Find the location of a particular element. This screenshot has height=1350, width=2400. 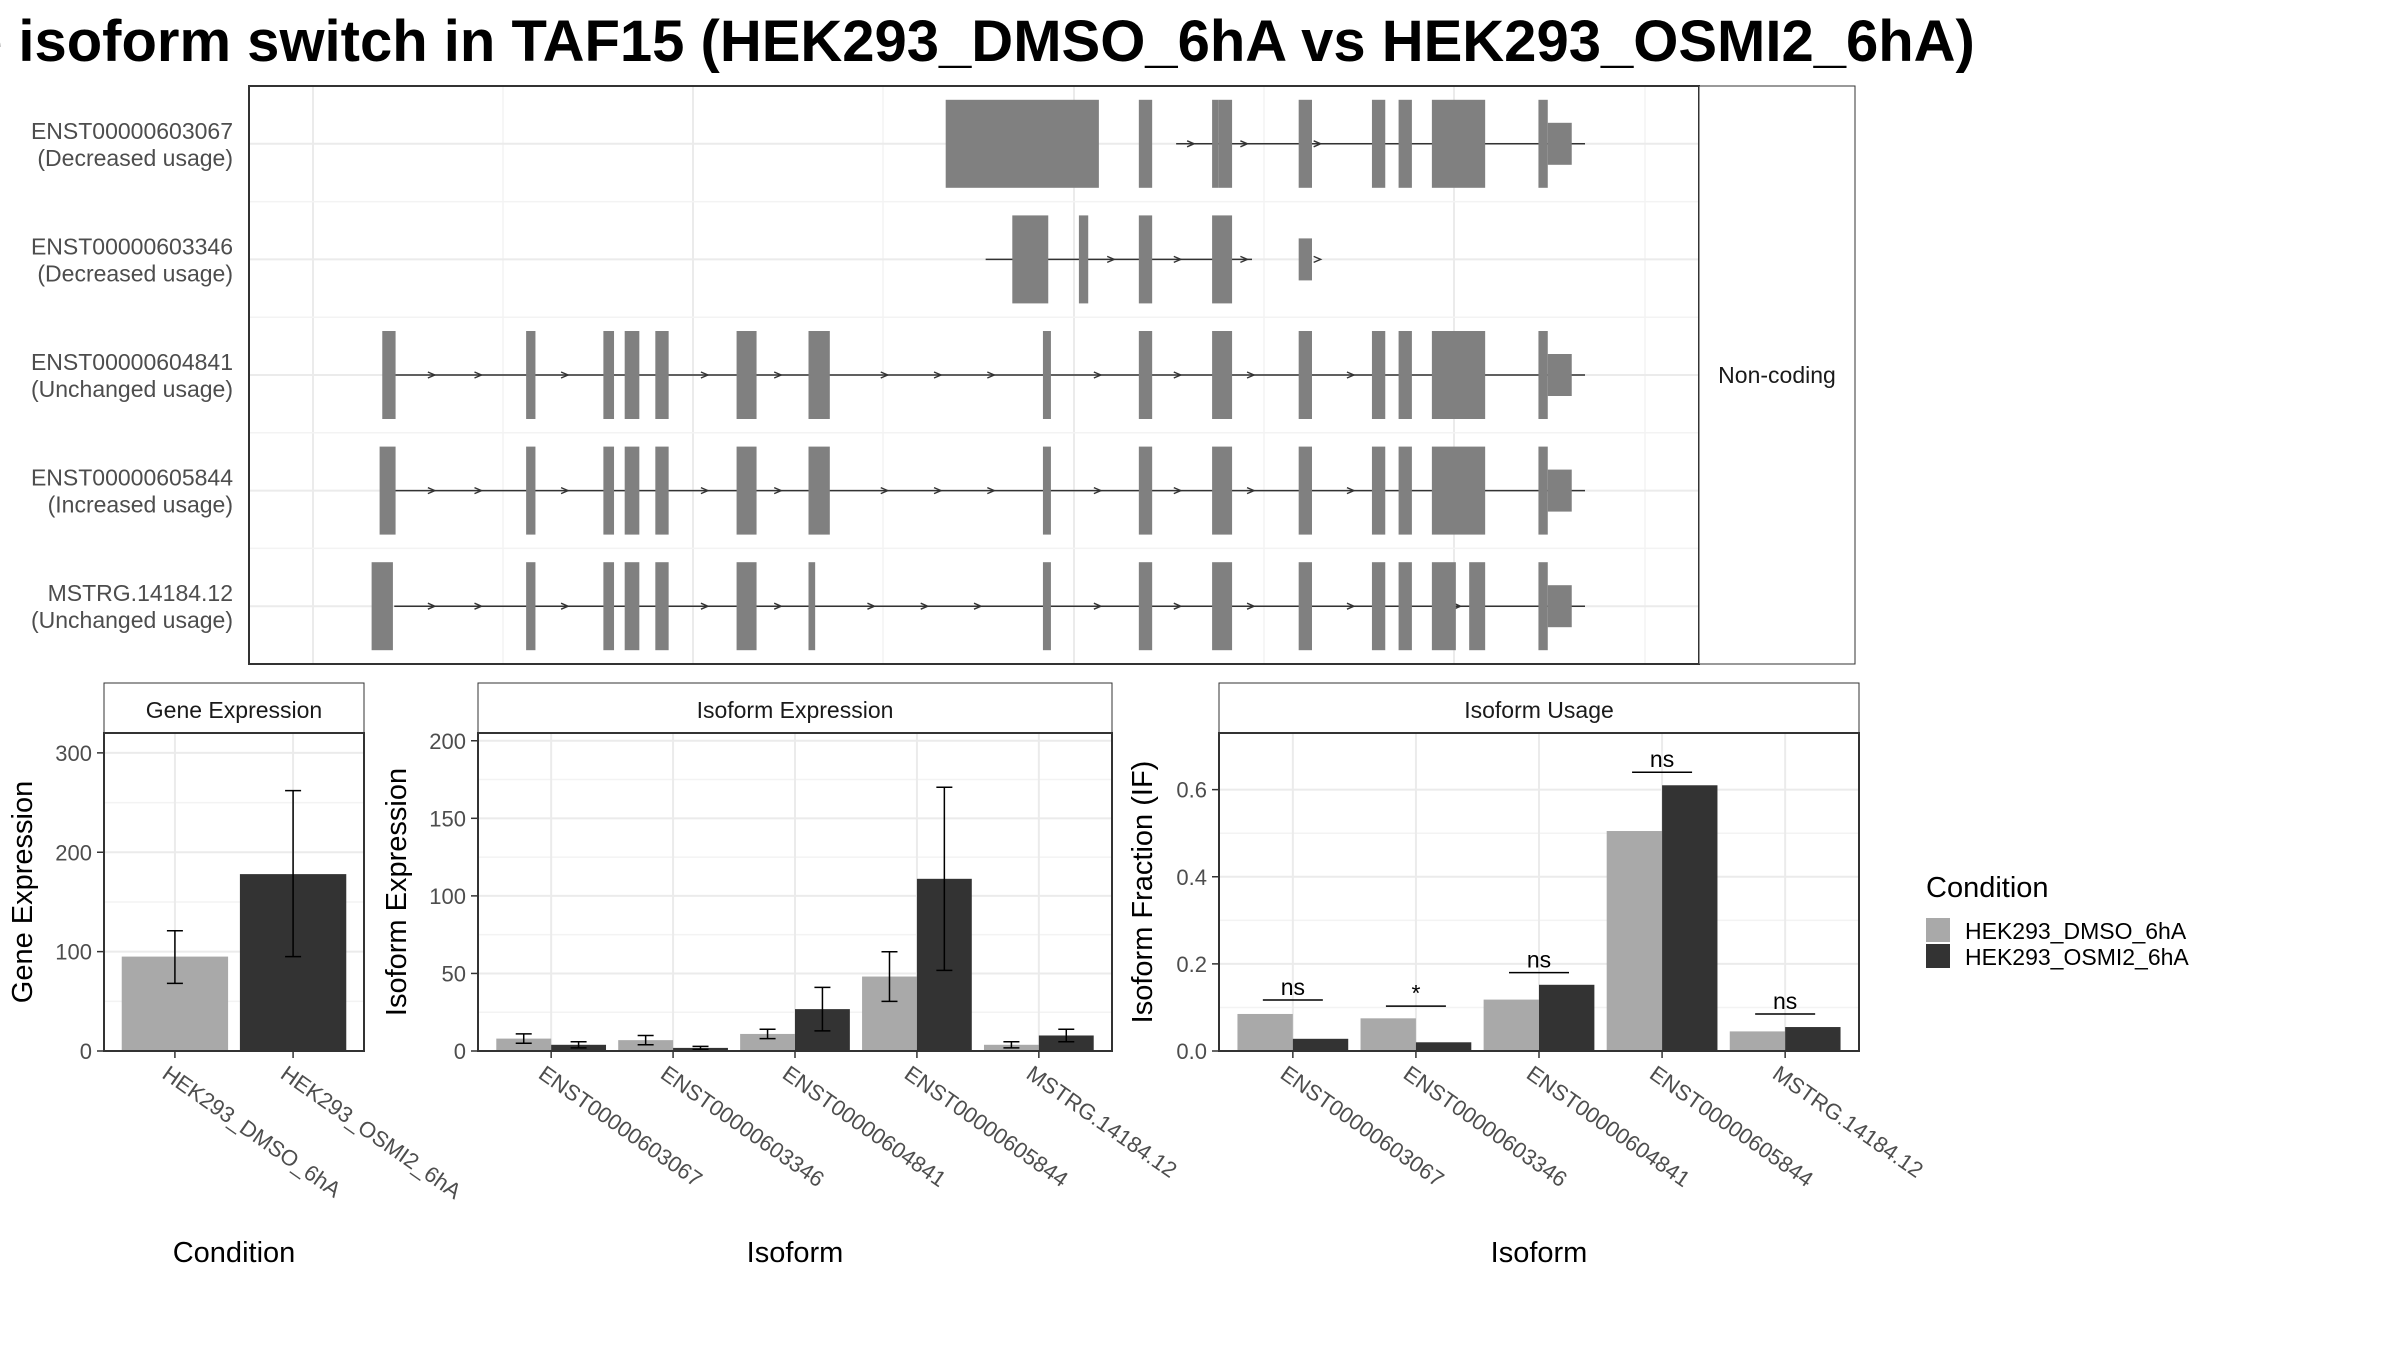

gene-structure-strip is located at coordinates (1777, 375).